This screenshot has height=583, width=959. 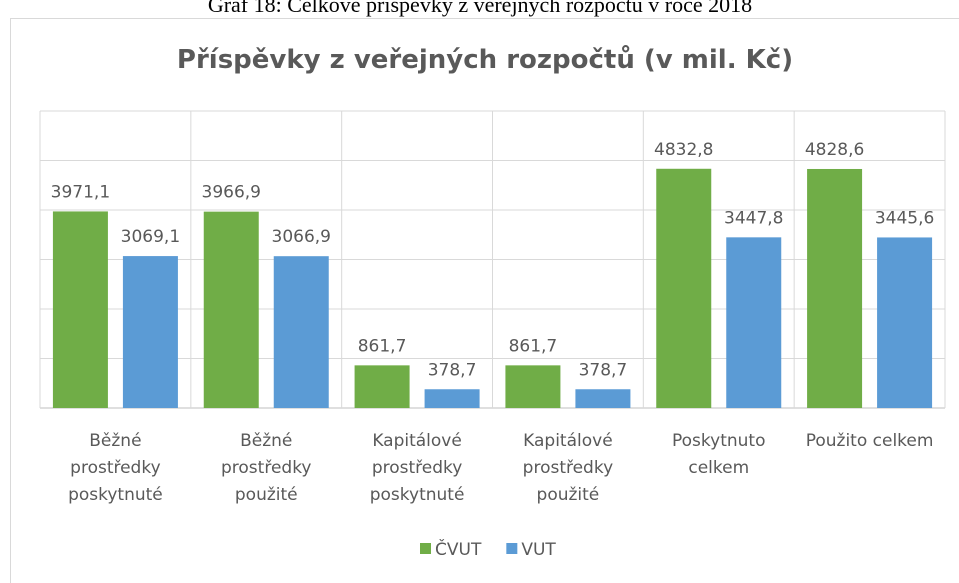 I want to click on legend-label: ČVUT, so click(x=458, y=549).